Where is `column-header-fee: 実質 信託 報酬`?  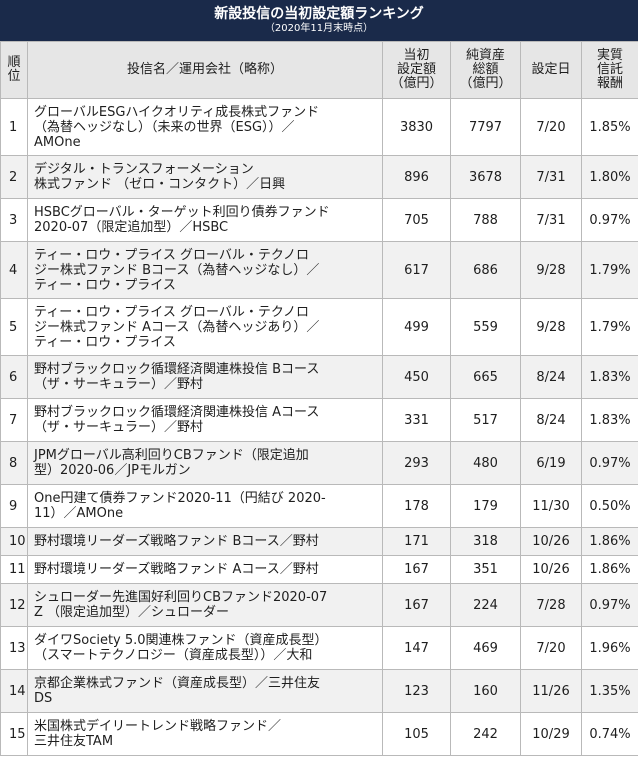
column-header-fee: 実質 信託 報酬 is located at coordinates (609, 70).